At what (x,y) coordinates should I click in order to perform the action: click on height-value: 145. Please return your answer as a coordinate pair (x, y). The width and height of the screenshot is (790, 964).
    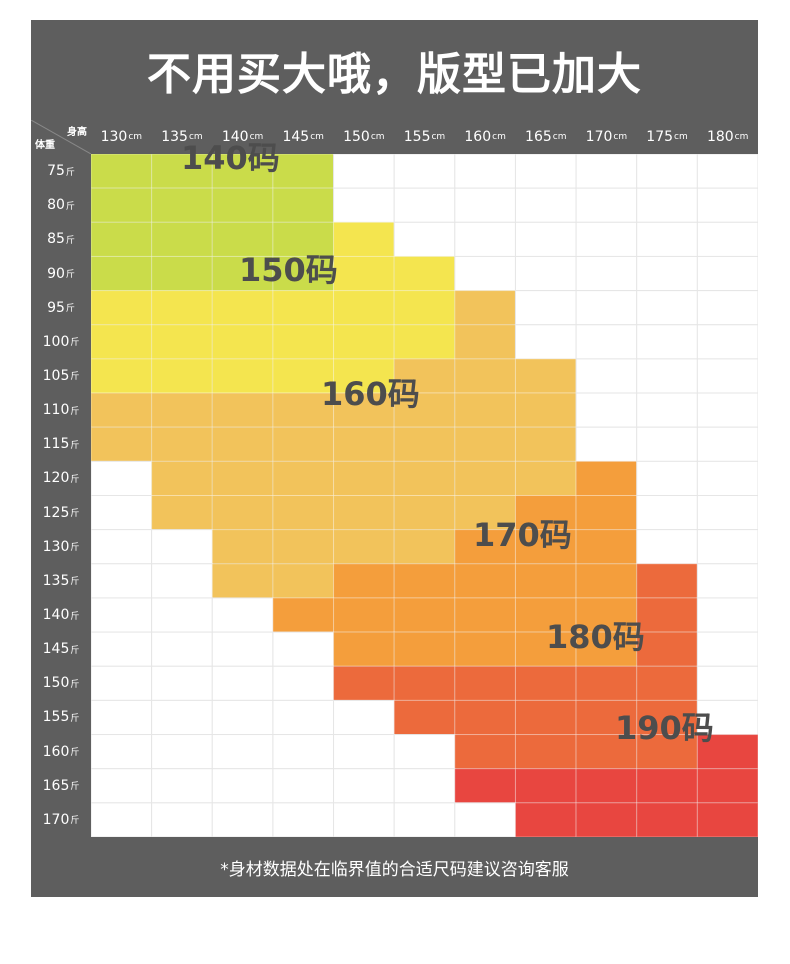
    Looking at the image, I should click on (296, 137).